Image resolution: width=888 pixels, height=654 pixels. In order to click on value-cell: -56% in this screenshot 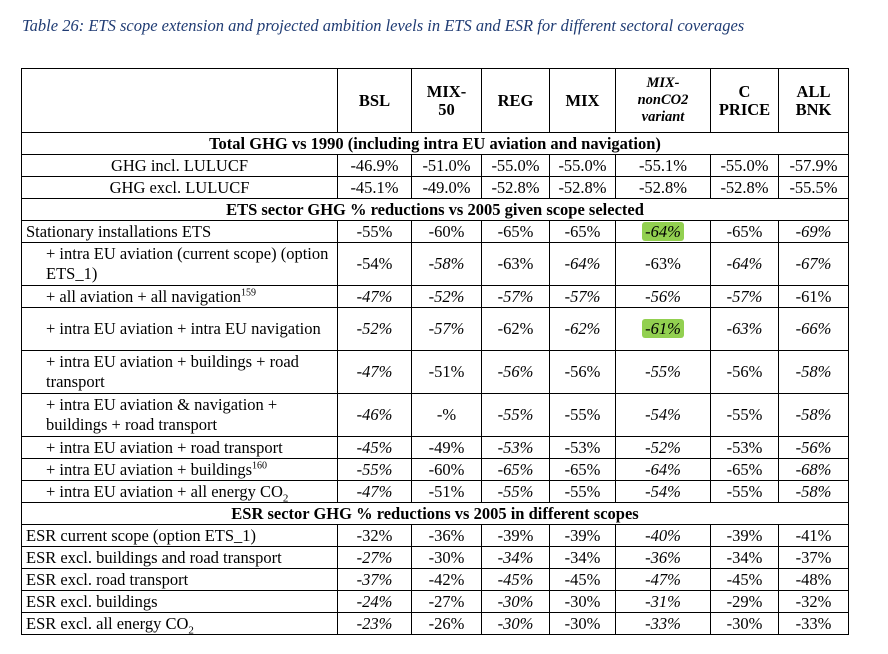, I will do `click(744, 372)`.